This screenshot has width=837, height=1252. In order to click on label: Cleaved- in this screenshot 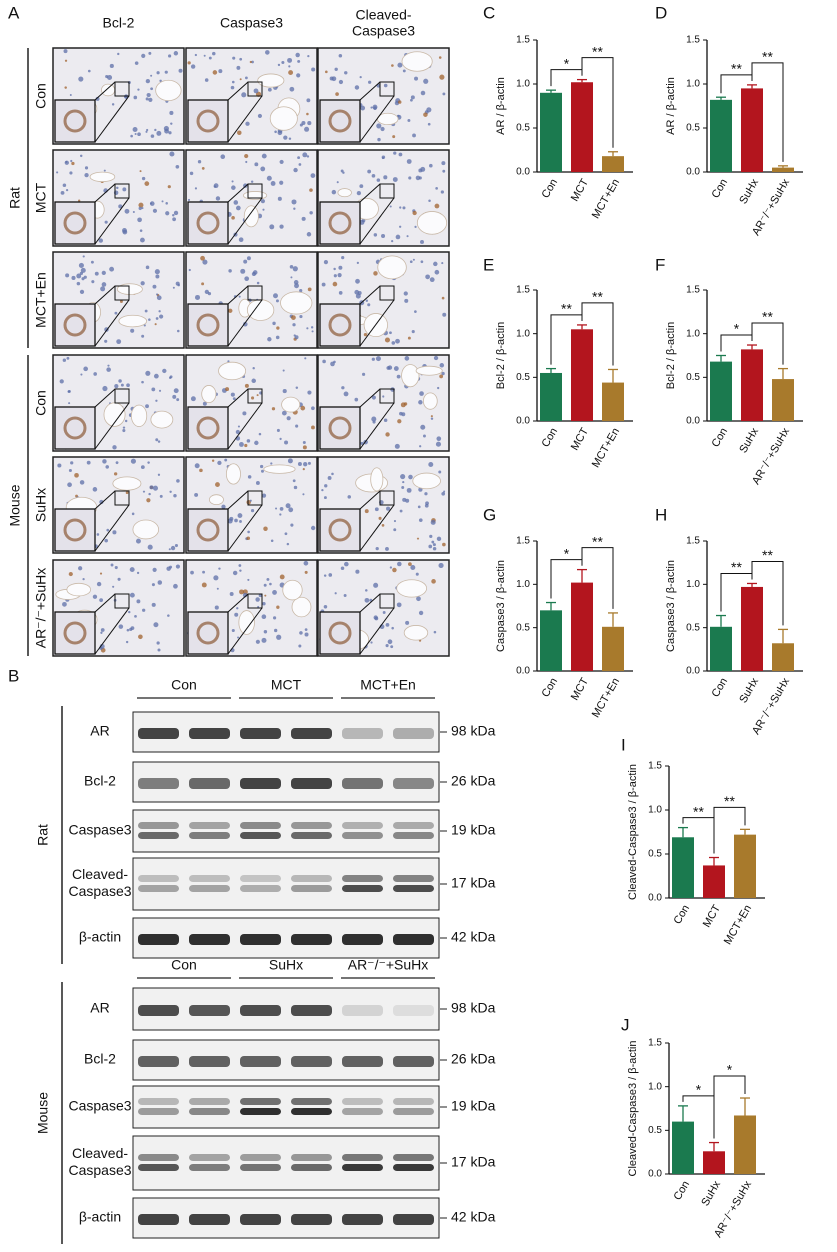, I will do `click(383, 15)`.